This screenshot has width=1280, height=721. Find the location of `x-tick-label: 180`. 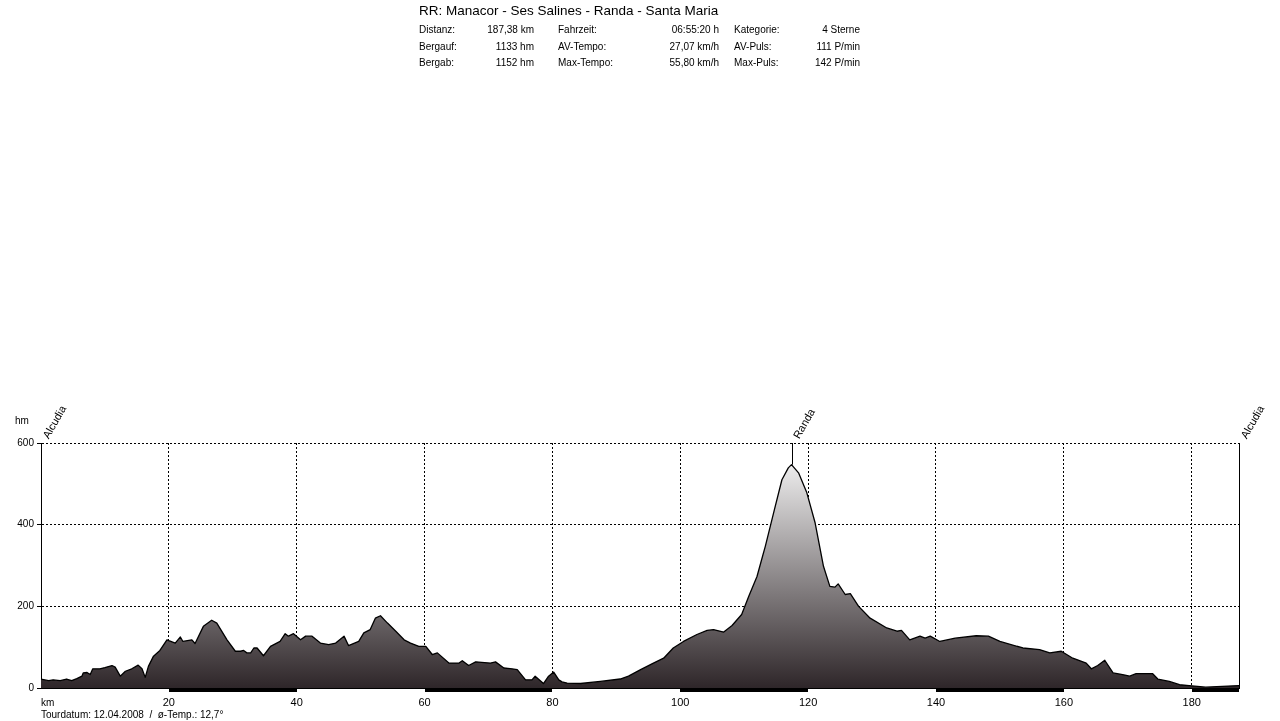

x-tick-label: 180 is located at coordinates (1191, 701).